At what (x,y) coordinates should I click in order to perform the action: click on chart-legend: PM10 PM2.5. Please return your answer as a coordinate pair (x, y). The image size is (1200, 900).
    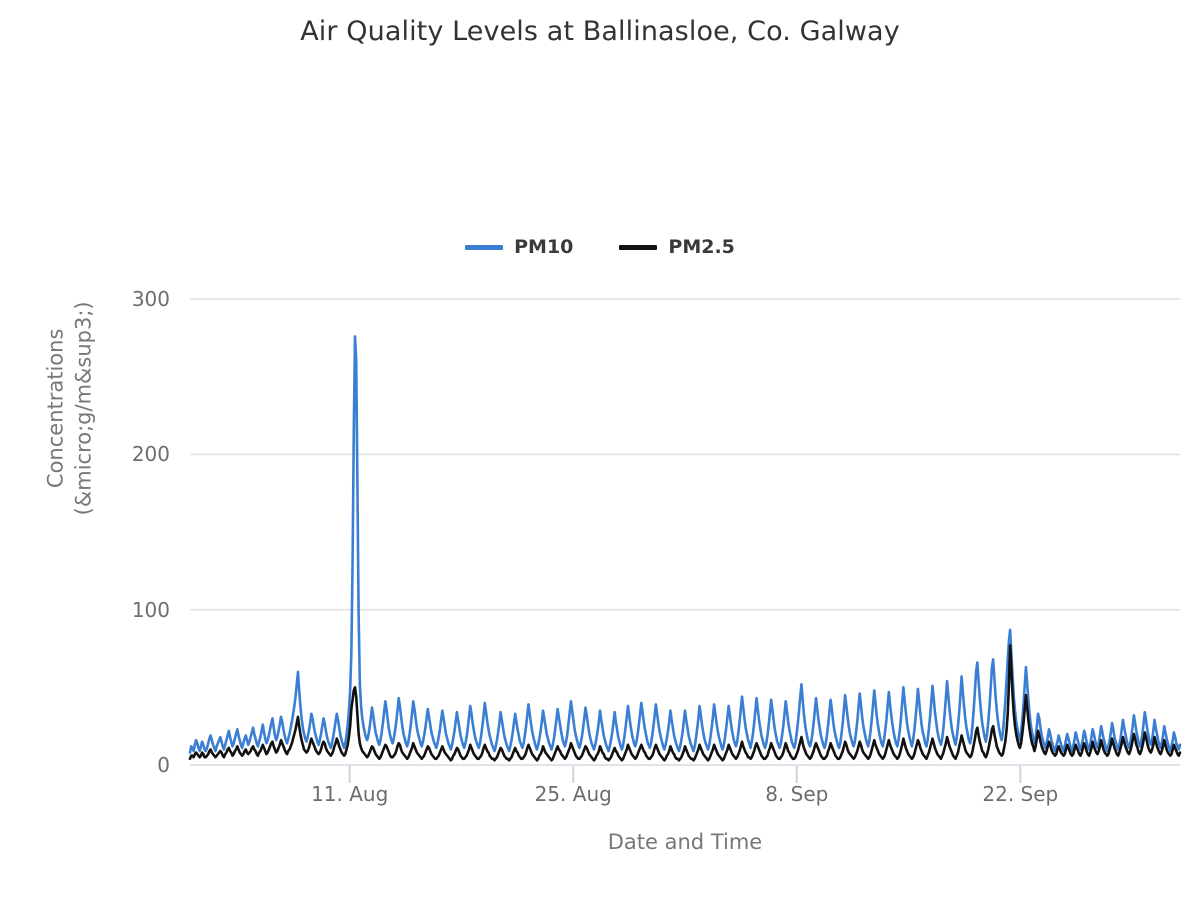
    Looking at the image, I should click on (600, 247).